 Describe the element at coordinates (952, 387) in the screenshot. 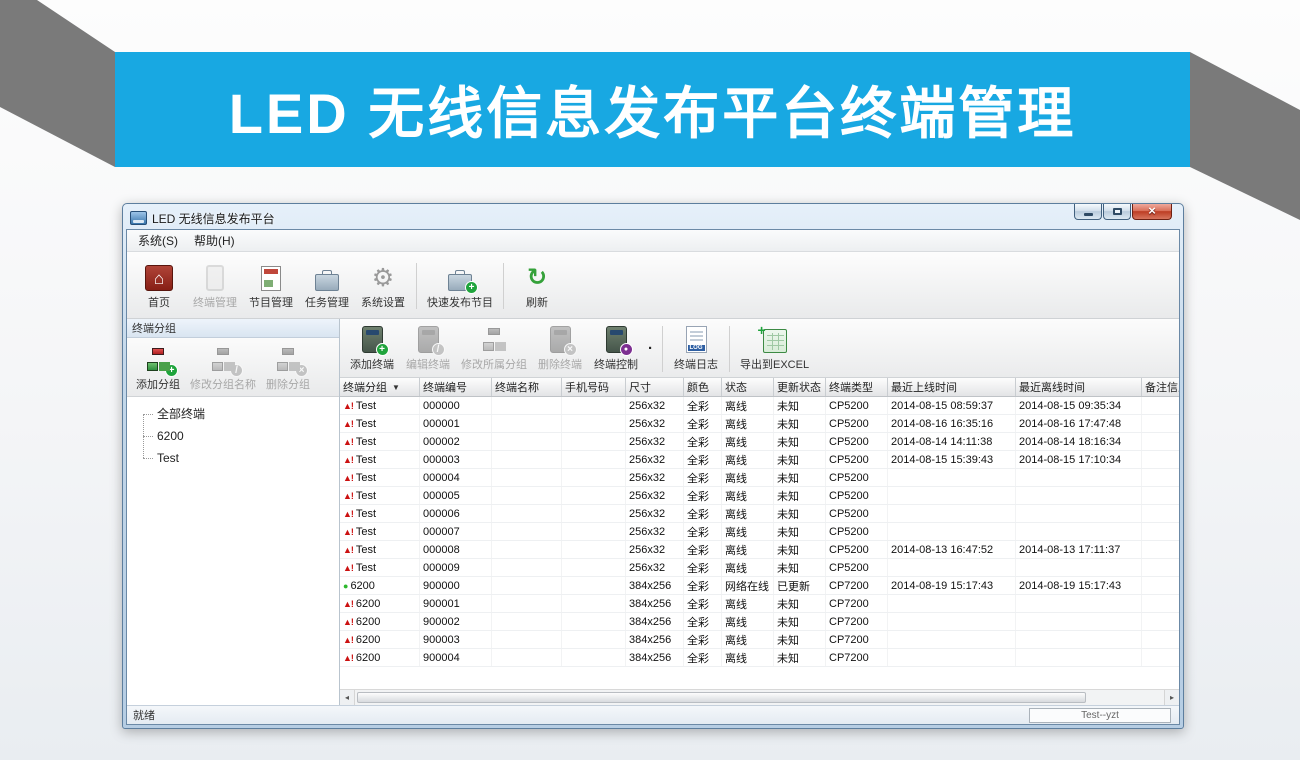

I see `column-header-10: 最近上线时间` at that location.